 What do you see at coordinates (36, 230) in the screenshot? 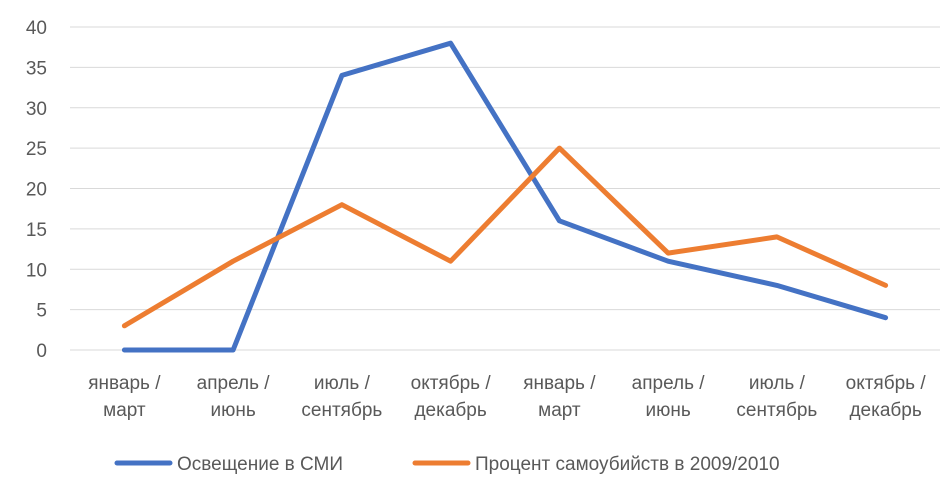
I see `y-tick-label: 15` at bounding box center [36, 230].